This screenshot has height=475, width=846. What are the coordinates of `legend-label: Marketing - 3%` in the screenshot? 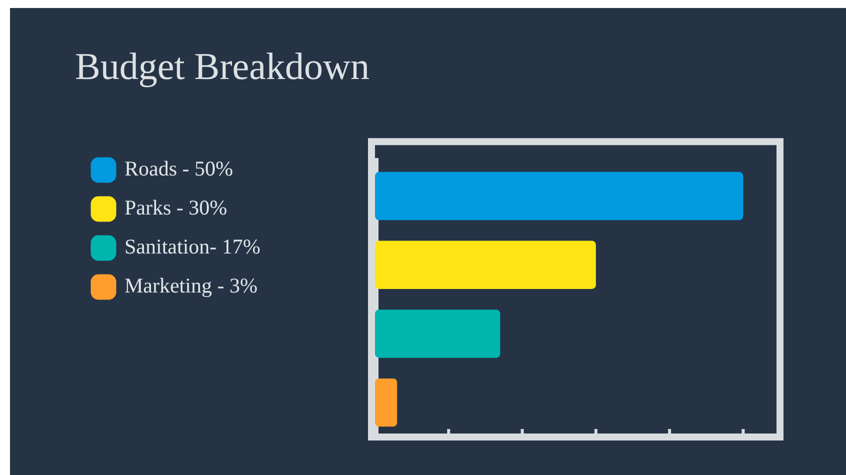 It's located at (191, 286).